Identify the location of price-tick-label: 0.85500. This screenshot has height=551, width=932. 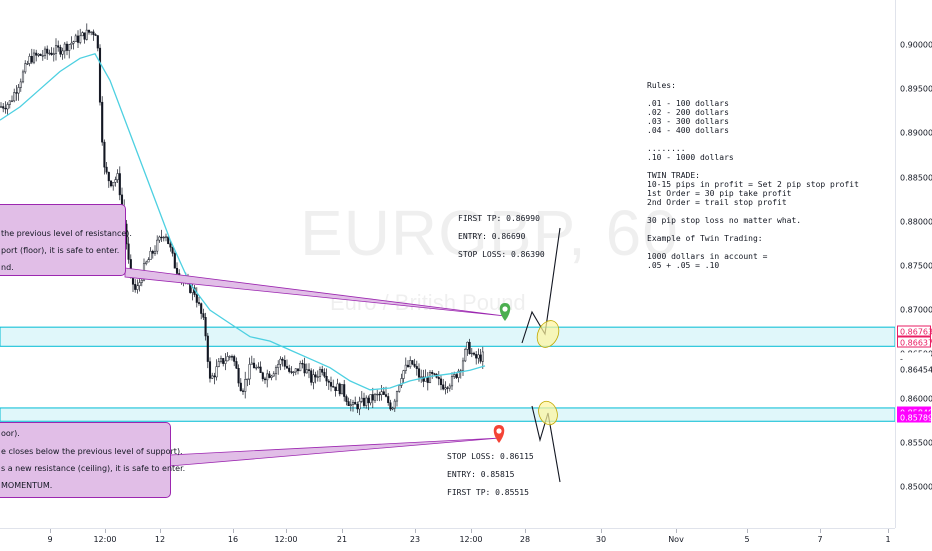
(916, 443).